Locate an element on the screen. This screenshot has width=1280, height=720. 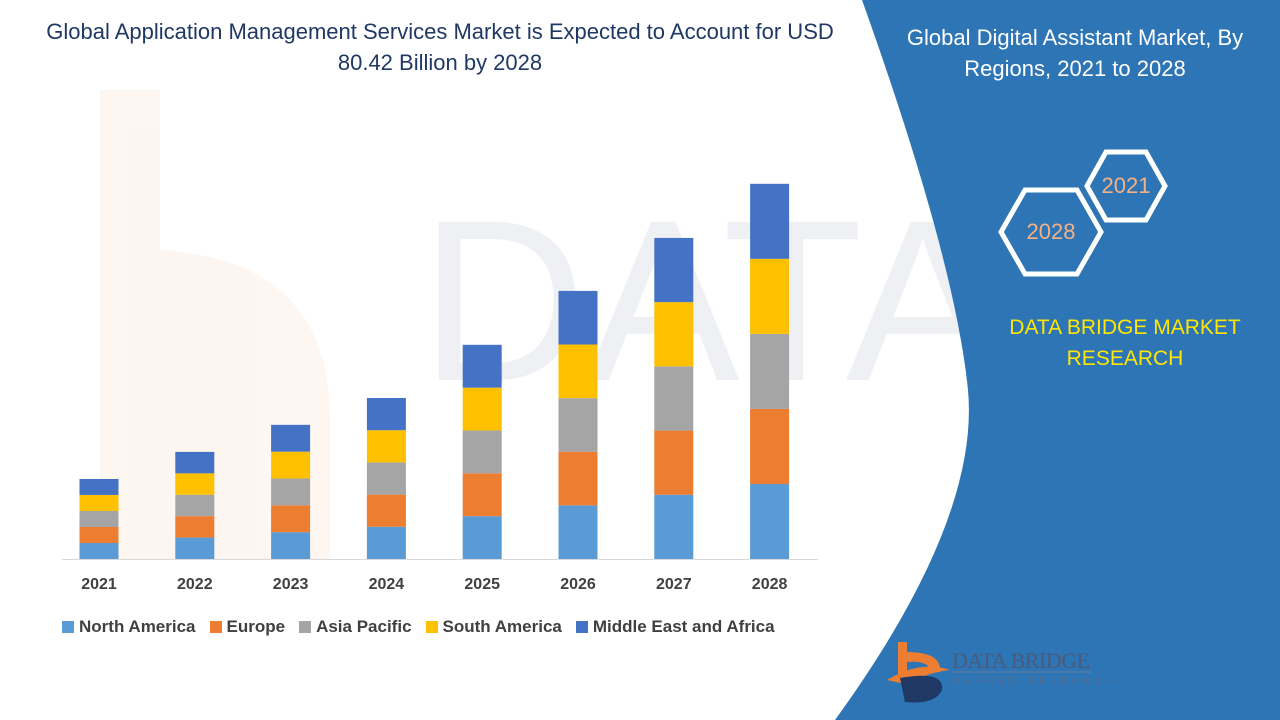
bar-2026-middle-east-and-africa is located at coordinates (578, 317).